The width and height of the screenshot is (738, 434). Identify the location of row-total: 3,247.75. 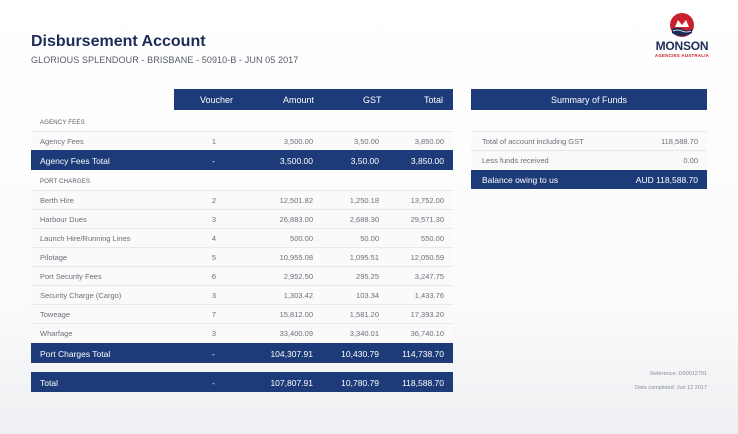
(429, 276).